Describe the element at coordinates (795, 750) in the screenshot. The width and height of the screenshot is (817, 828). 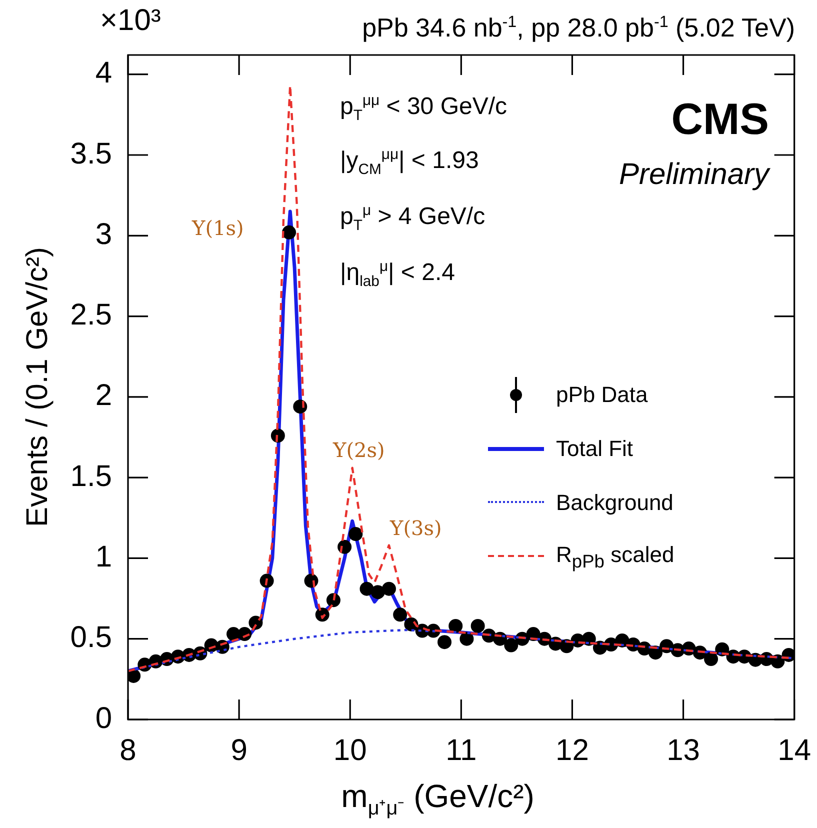
I see `x-tick-label: 14` at that location.